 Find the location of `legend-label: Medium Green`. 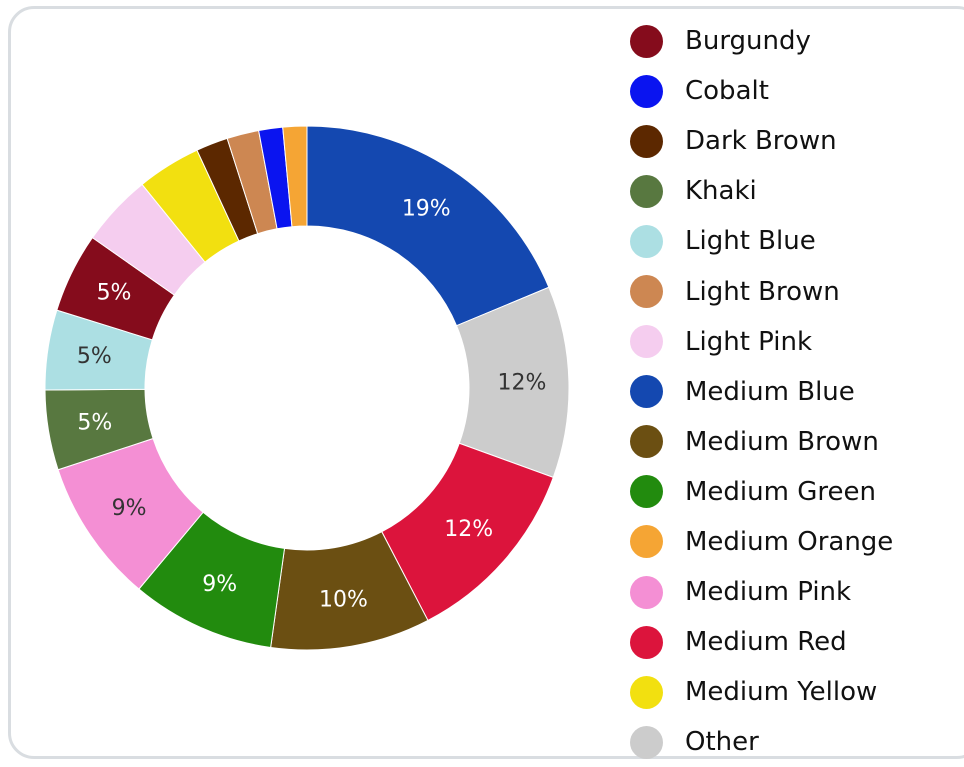

legend-label: Medium Green is located at coordinates (780, 491).